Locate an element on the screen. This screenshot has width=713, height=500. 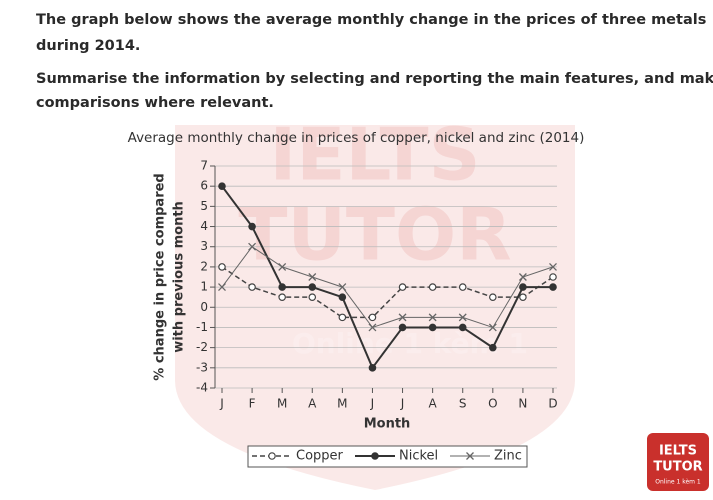
y-tick-label: 1 is located at coordinates (204, 287).